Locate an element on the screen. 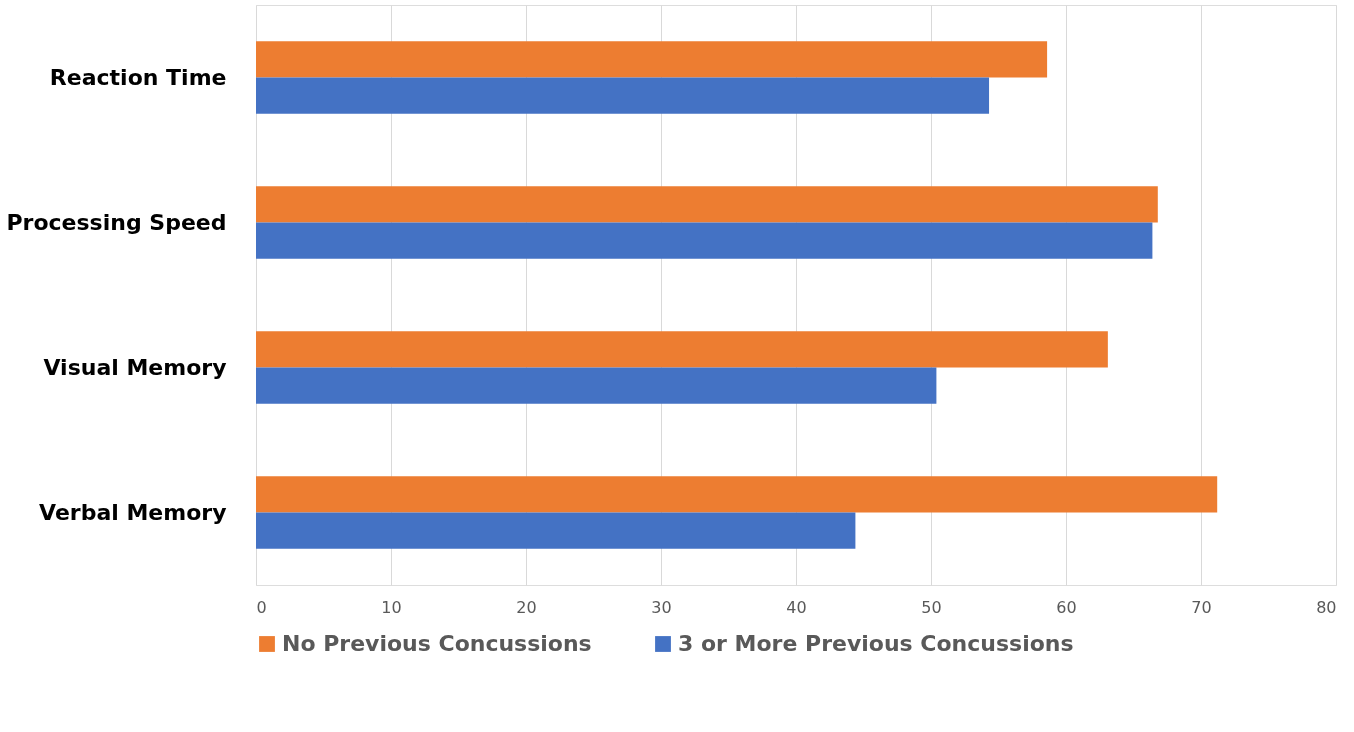 This screenshot has height=732, width=1354. y-tick-label: Verbal Memory is located at coordinates (133, 512).